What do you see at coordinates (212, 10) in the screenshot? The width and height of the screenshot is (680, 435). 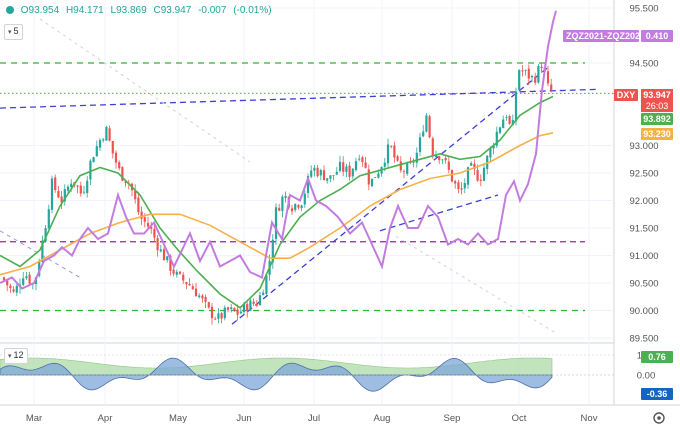 I see `change-value: -0.007` at bounding box center [212, 10].